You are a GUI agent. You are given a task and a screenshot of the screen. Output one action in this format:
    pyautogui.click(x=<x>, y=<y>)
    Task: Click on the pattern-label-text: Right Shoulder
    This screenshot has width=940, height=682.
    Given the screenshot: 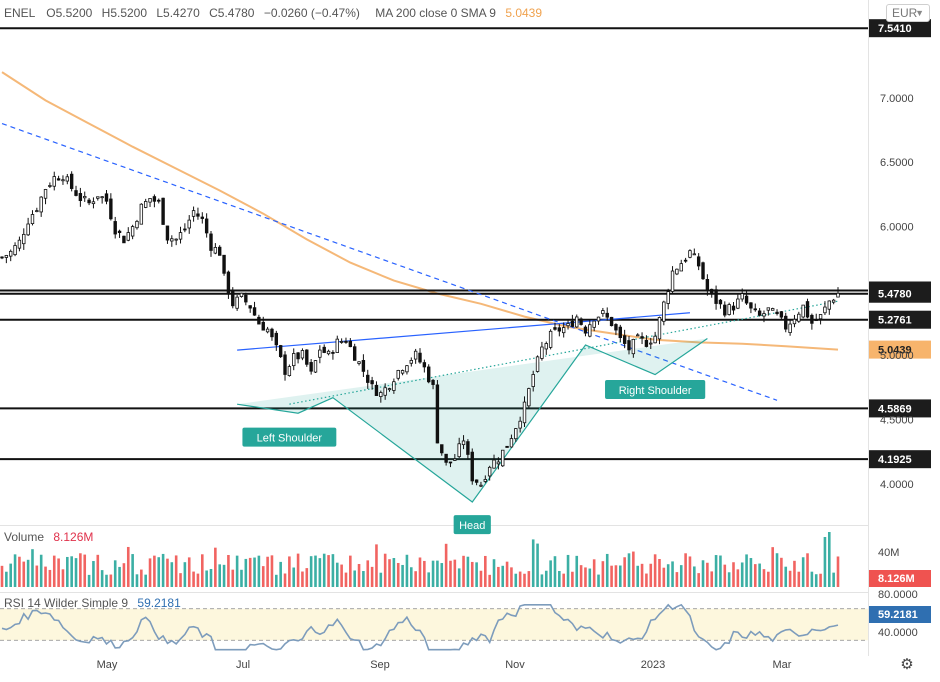 What is the action you would take?
    pyautogui.click(x=655, y=391)
    